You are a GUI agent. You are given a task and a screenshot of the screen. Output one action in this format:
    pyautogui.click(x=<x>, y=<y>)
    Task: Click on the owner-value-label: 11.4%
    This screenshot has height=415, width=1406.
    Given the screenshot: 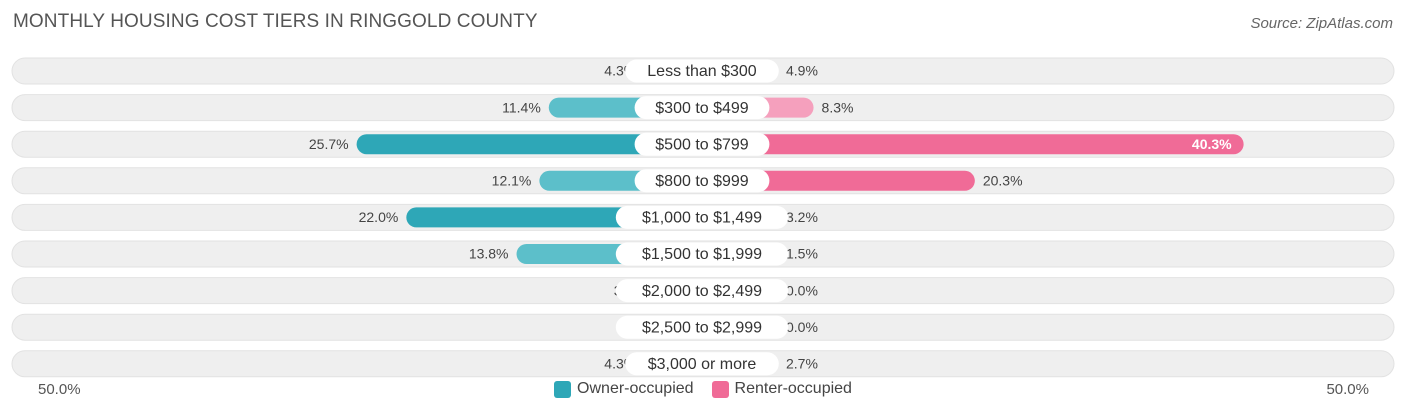 What is the action you would take?
    pyautogui.click(x=521, y=107)
    